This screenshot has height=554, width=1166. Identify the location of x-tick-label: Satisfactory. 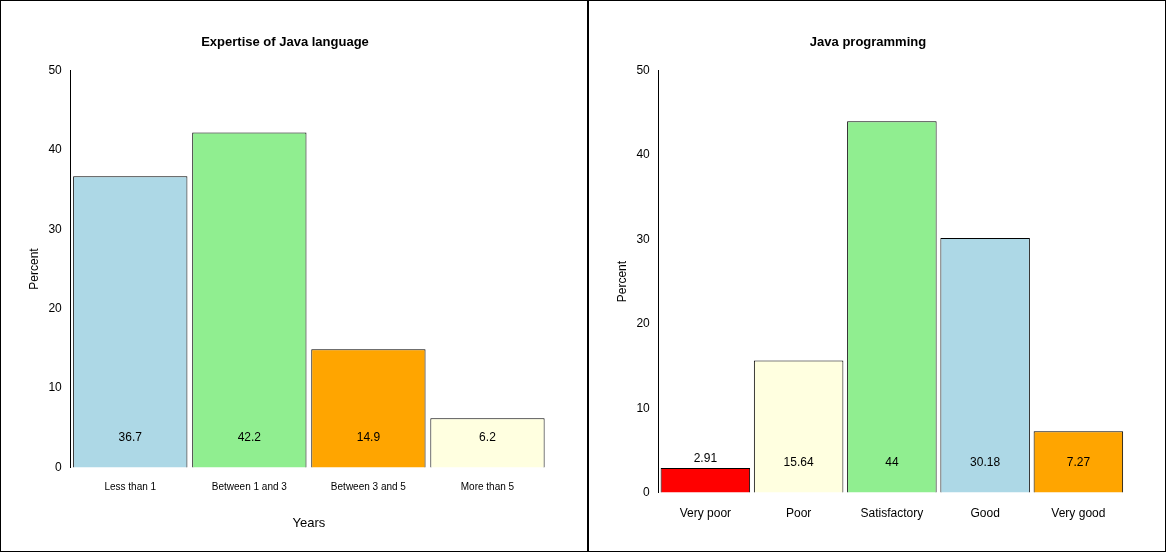
(892, 513).